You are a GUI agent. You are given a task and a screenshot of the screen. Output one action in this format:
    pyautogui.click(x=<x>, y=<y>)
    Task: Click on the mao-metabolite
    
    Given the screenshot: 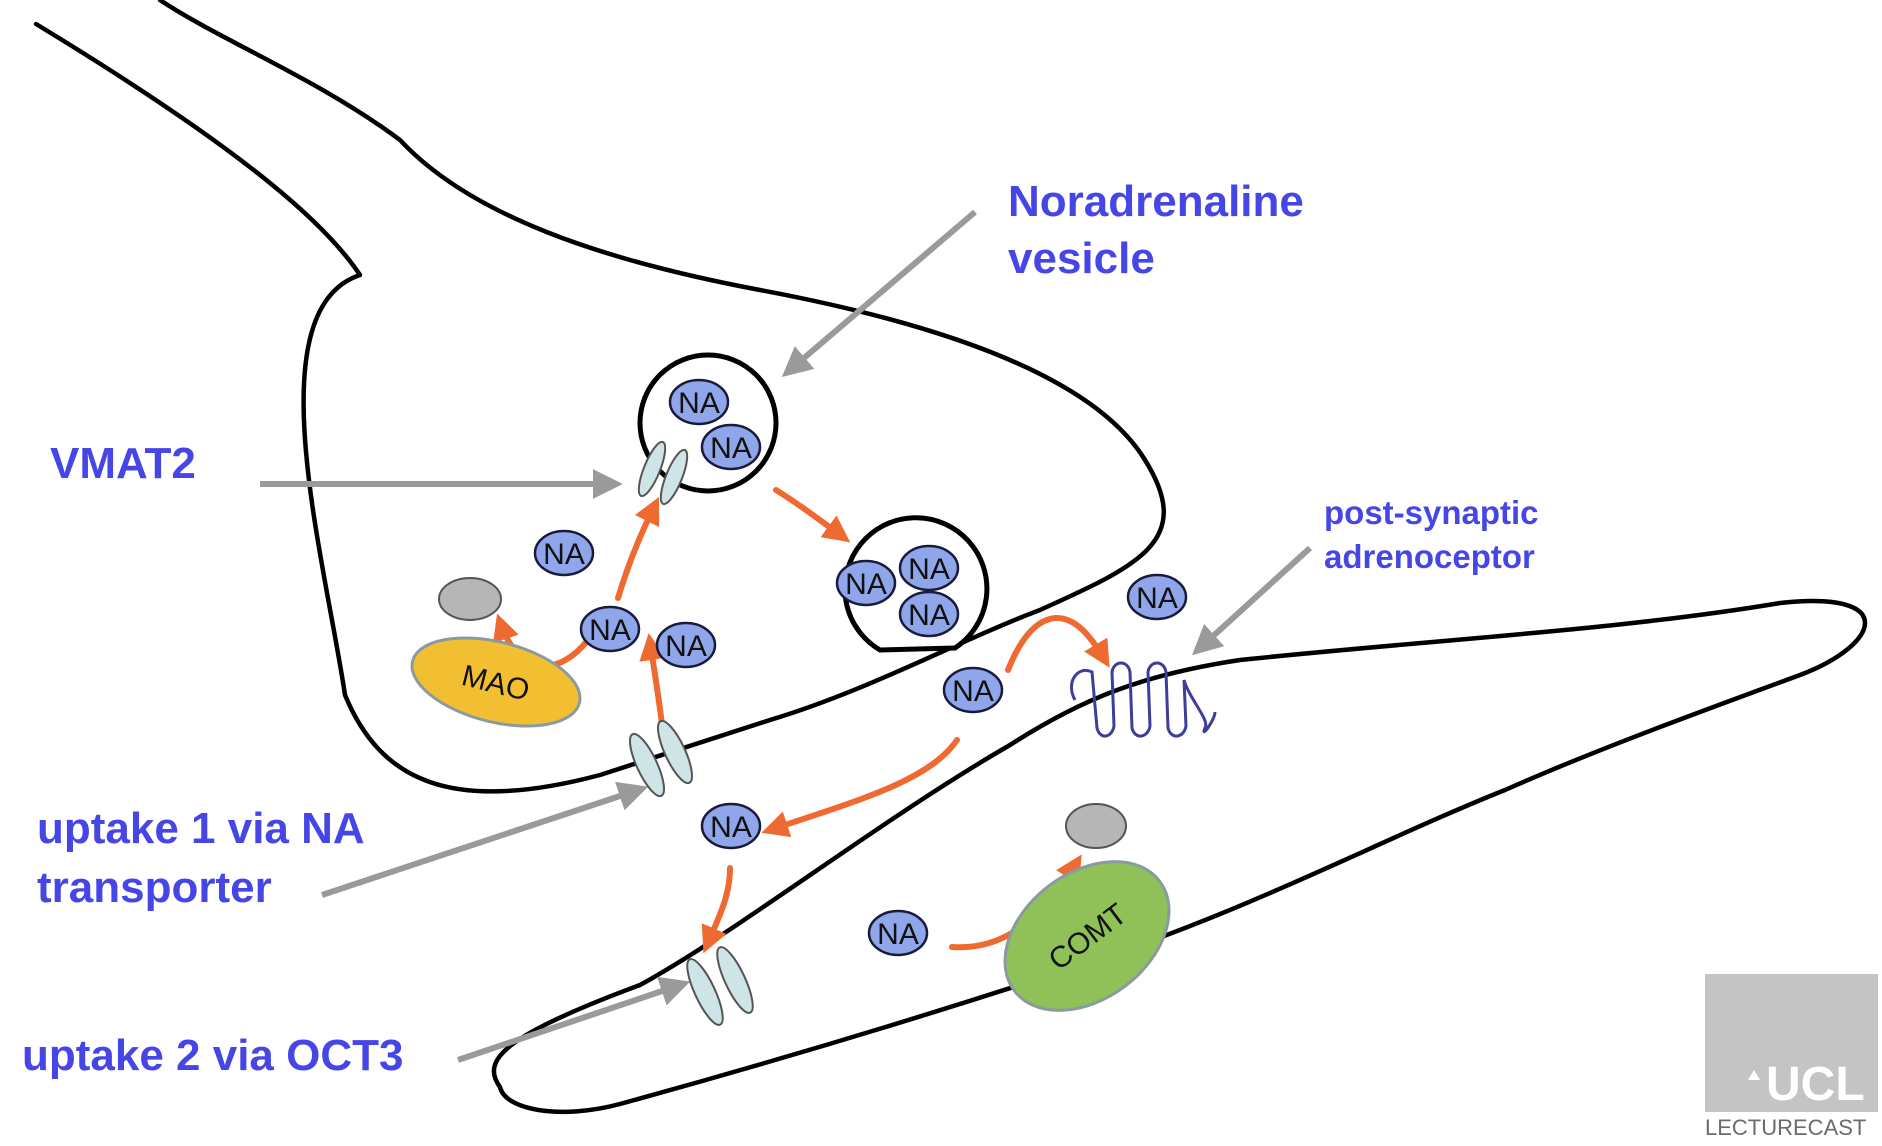 What is the action you would take?
    pyautogui.click(x=470, y=599)
    